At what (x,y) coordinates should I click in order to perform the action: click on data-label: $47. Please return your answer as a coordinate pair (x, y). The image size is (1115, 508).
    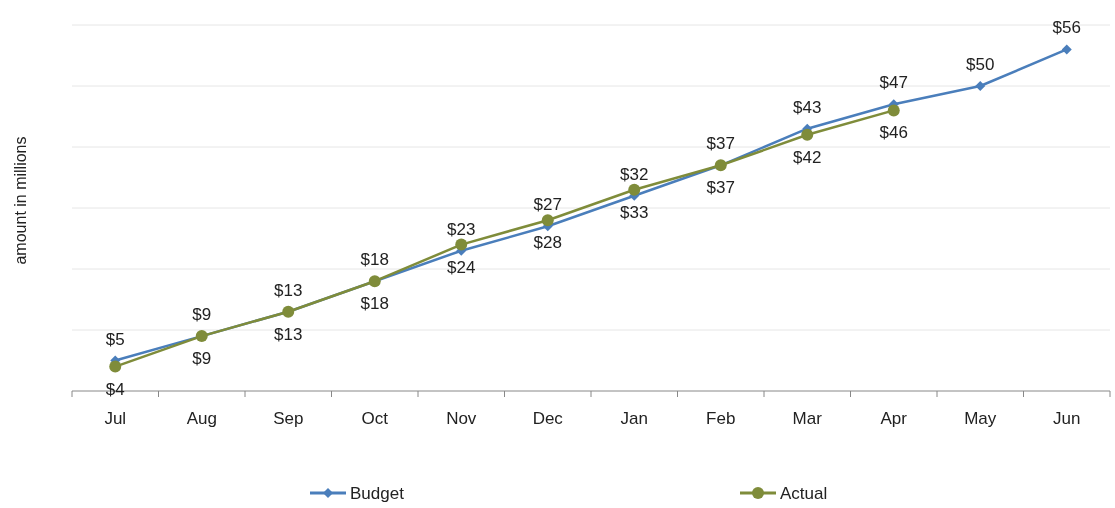
    Looking at the image, I should click on (893, 83).